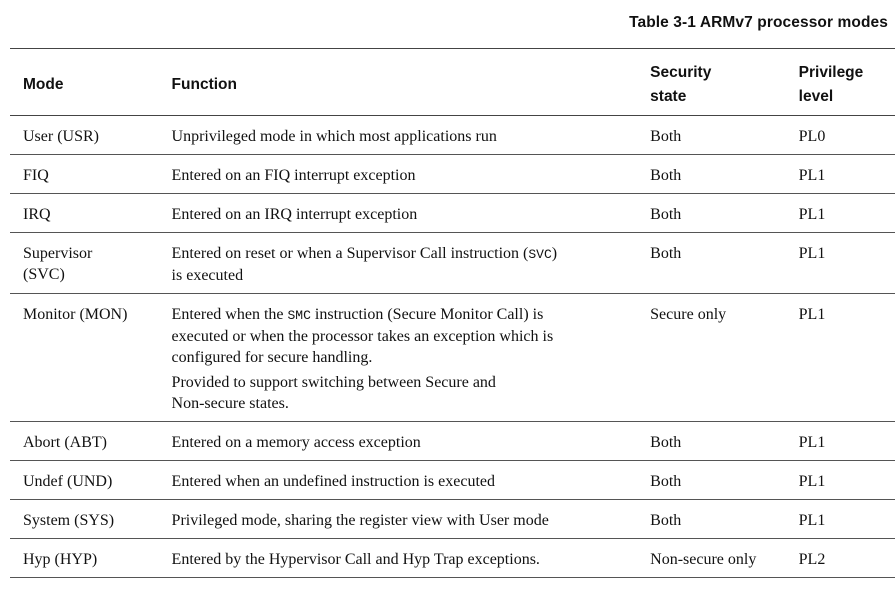 The width and height of the screenshot is (895, 606). I want to click on cell-mode: User (USR), so click(61, 136).